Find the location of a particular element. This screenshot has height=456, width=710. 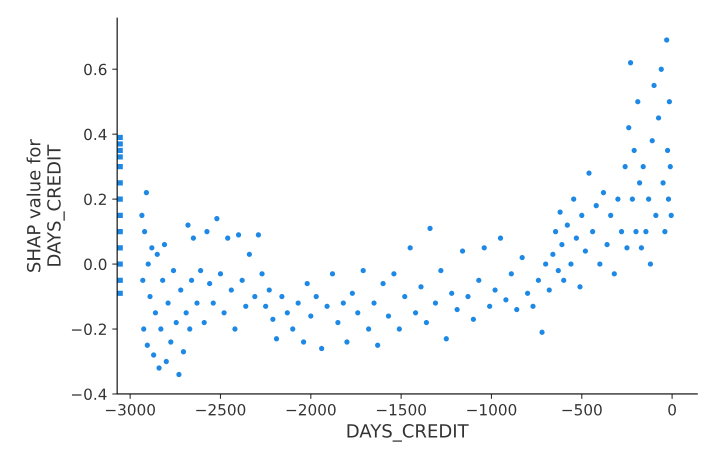

x-axis-title: DAYS_CREDIT is located at coordinates (408, 433).